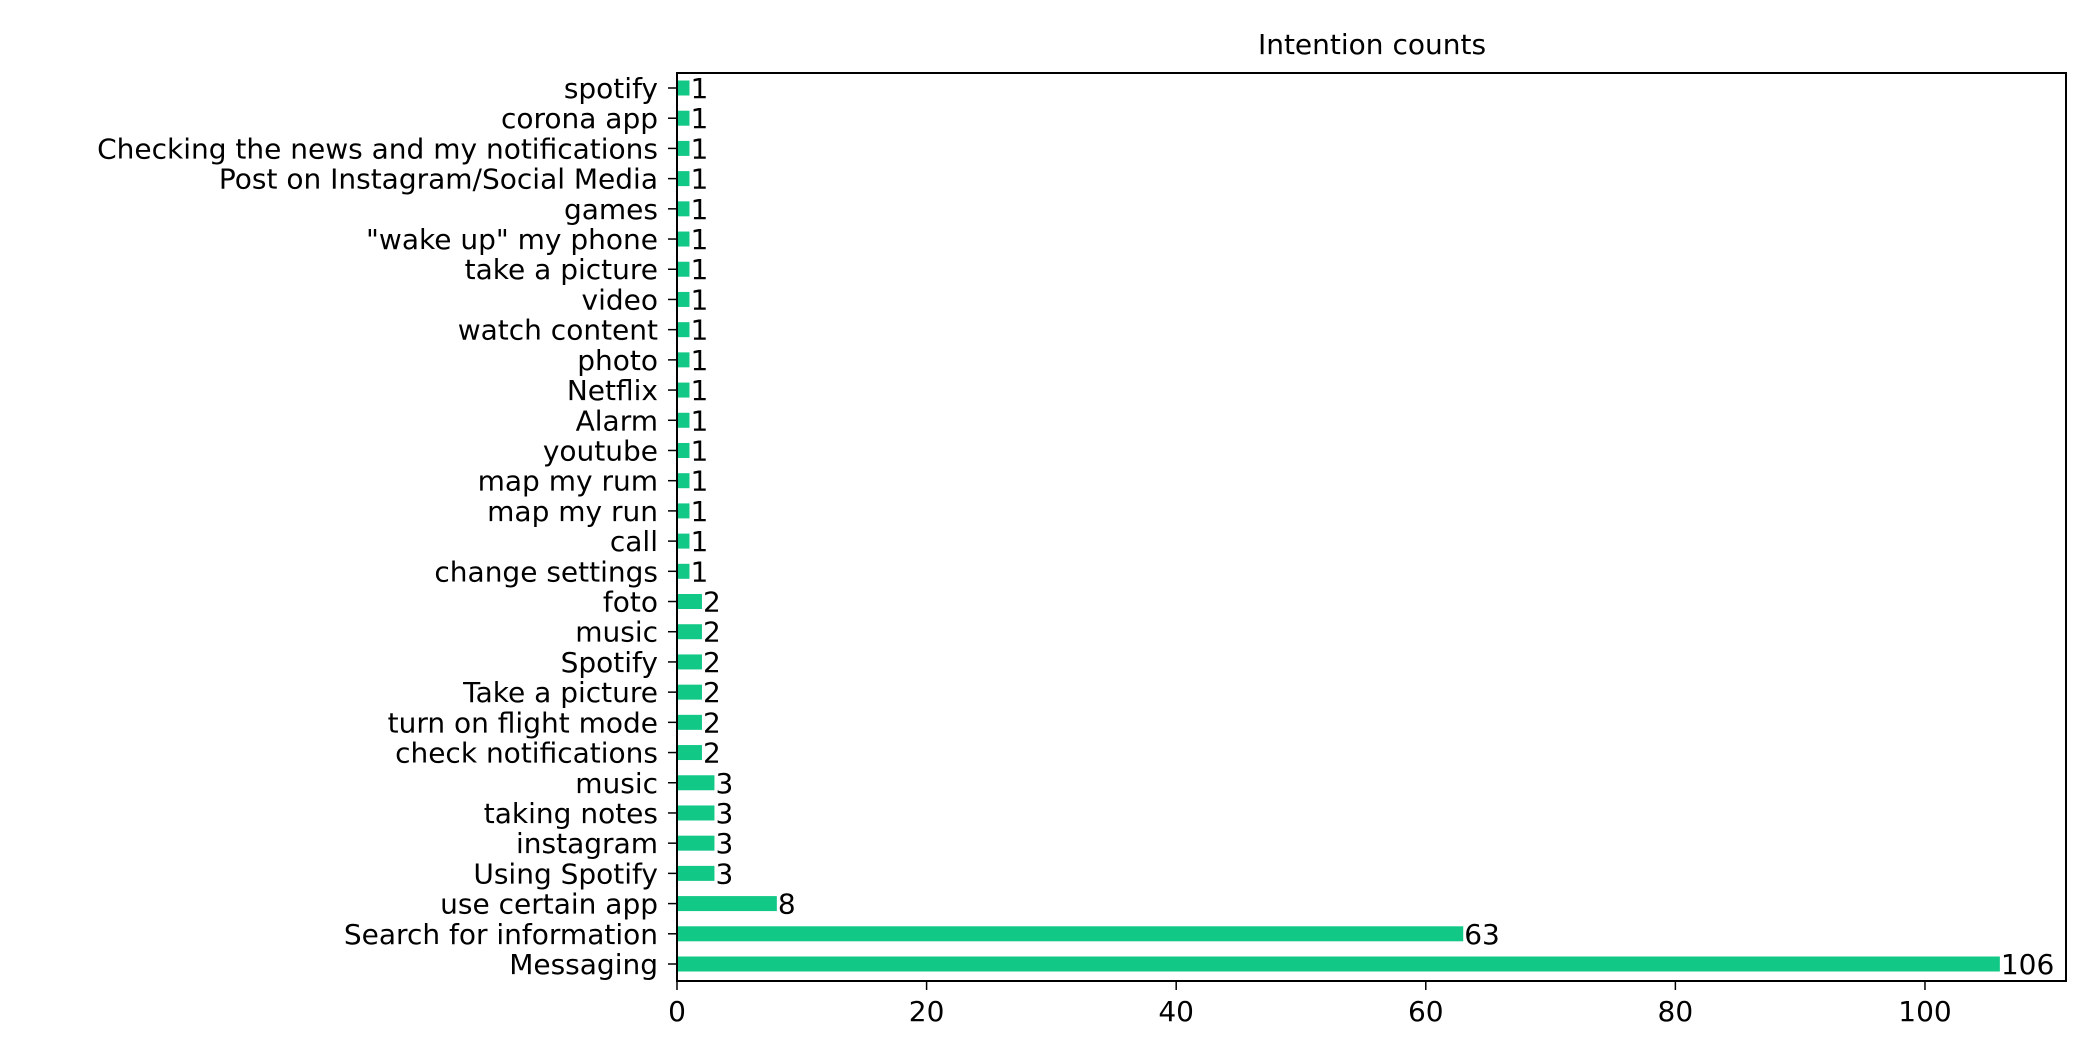  What do you see at coordinates (572, 511) in the screenshot?
I see `y-tick-label: map my run` at bounding box center [572, 511].